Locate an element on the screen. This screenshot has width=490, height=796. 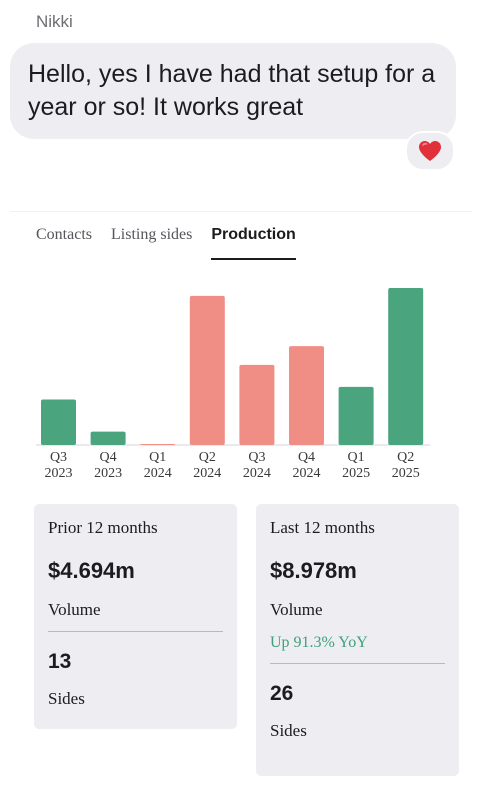
prior-period-label: Prior 12 months is located at coordinates (103, 527).